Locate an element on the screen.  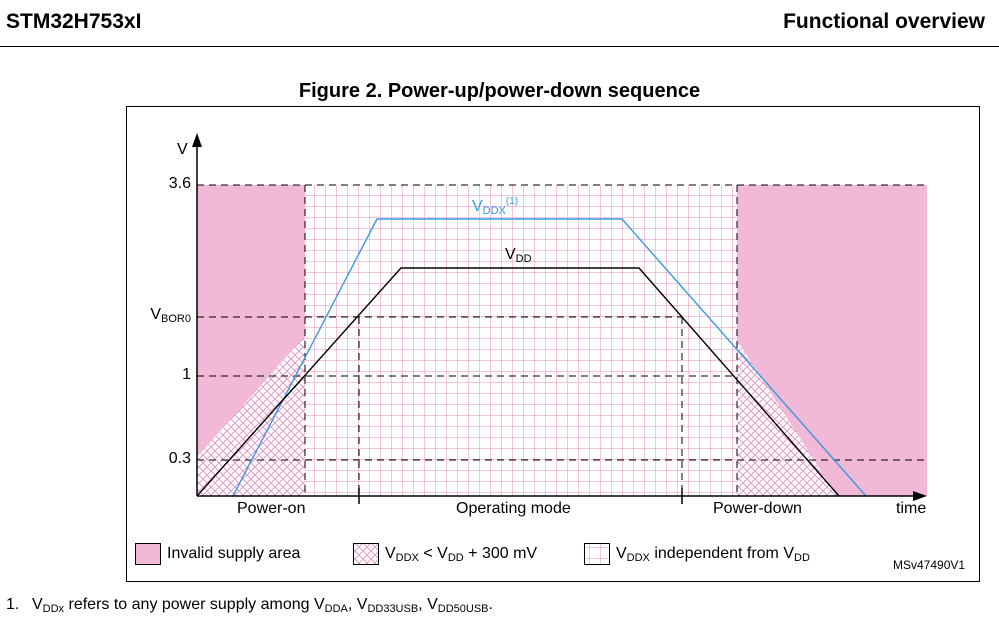
legend-swatch-hatch is located at coordinates (366, 554).